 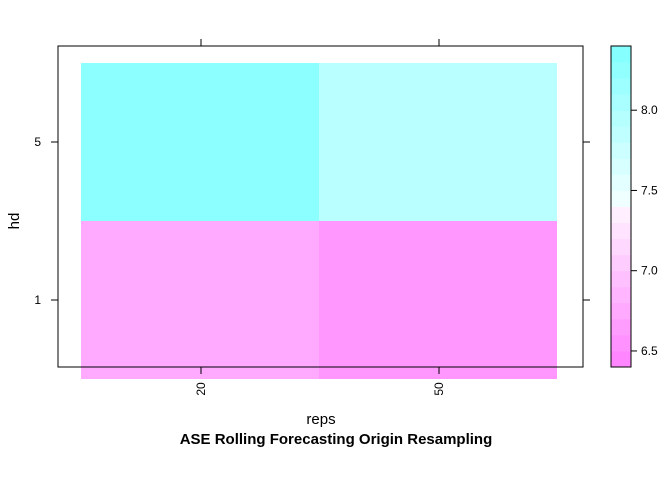 I want to click on x-axis-title: reps, so click(x=320, y=419).